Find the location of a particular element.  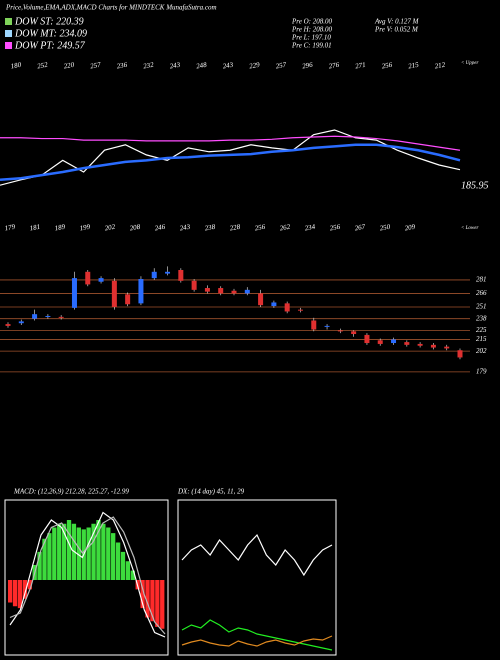

top-label: 232 is located at coordinates (149, 66).